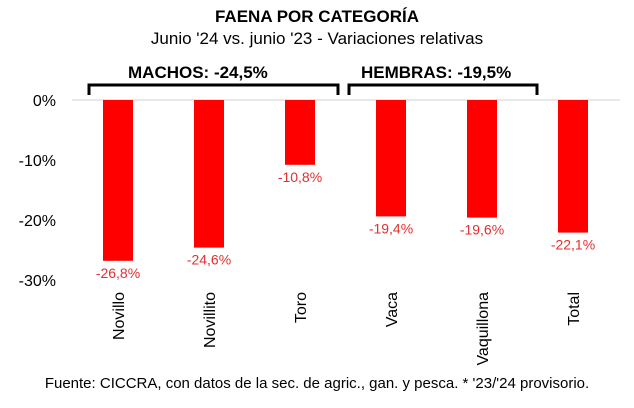  What do you see at coordinates (37, 281) in the screenshot?
I see `y-tick-label: -30%` at bounding box center [37, 281].